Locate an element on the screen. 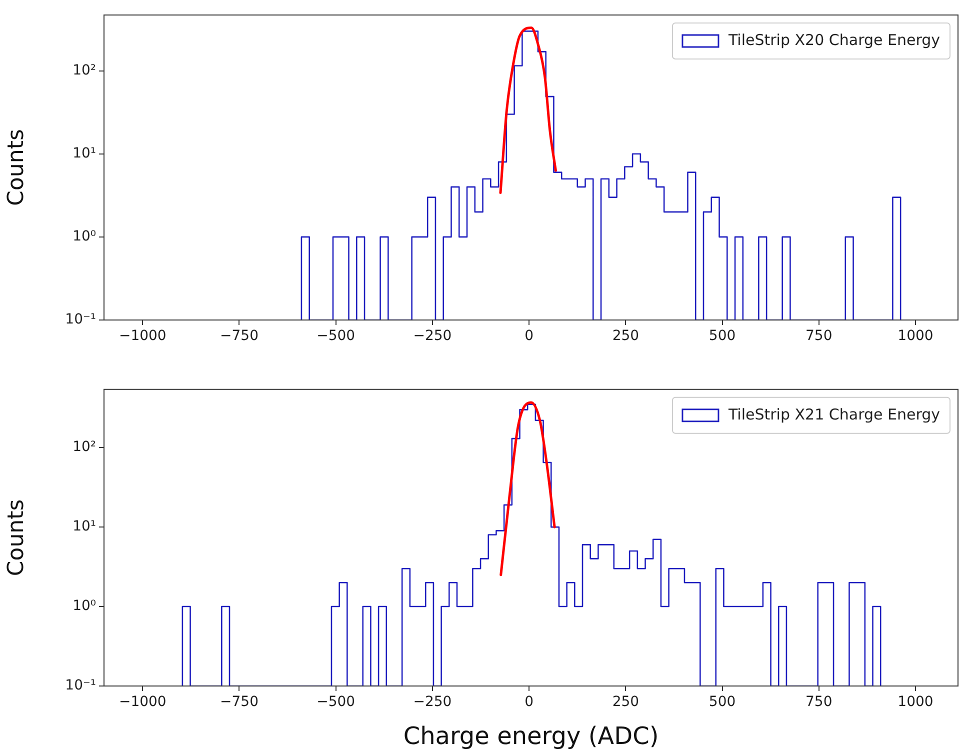 Image resolution: width=960 pixels, height=756 pixels. legend-label: TileStrip X21 Charge Energy is located at coordinates (833, 414).